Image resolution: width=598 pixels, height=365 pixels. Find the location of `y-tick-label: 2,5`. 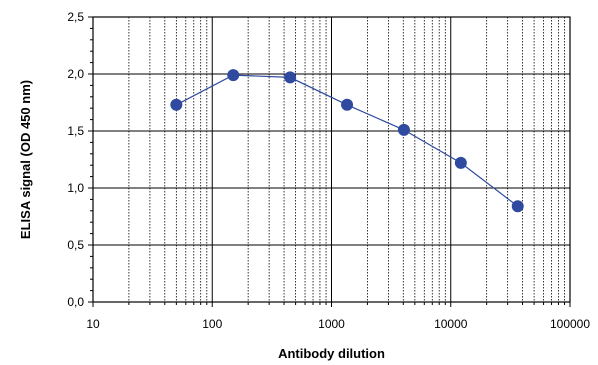

y-tick-label: 2,5 is located at coordinates (75, 17).